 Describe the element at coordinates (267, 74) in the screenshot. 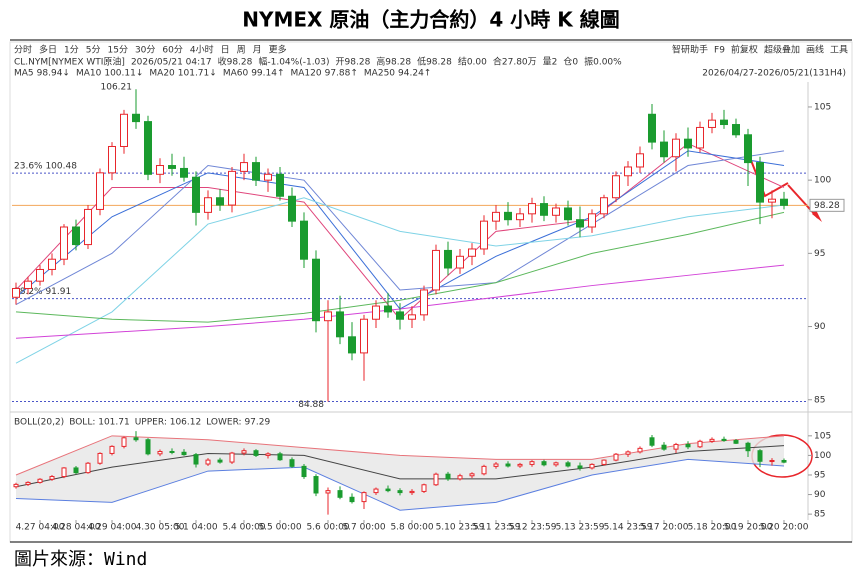

I see `legend-value: 99.14↑` at that location.